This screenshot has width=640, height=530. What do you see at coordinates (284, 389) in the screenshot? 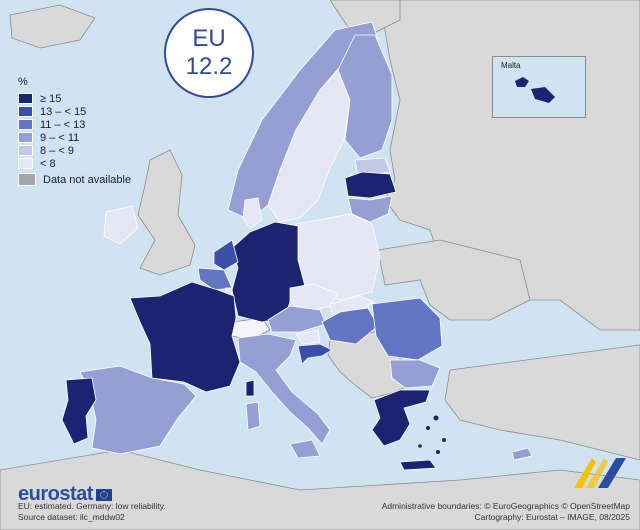
I see `region-italy` at bounding box center [284, 389].